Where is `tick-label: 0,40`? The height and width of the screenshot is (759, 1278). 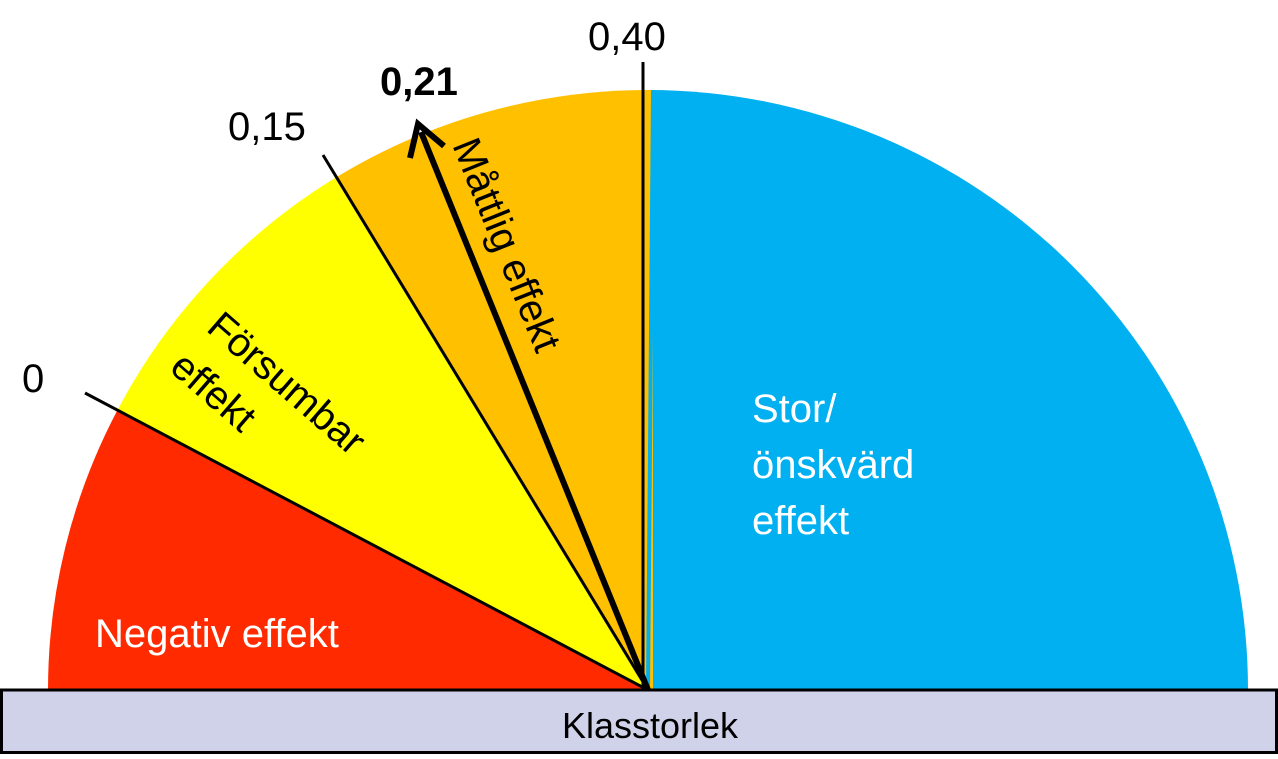 tick-label: 0,40 is located at coordinates (627, 37).